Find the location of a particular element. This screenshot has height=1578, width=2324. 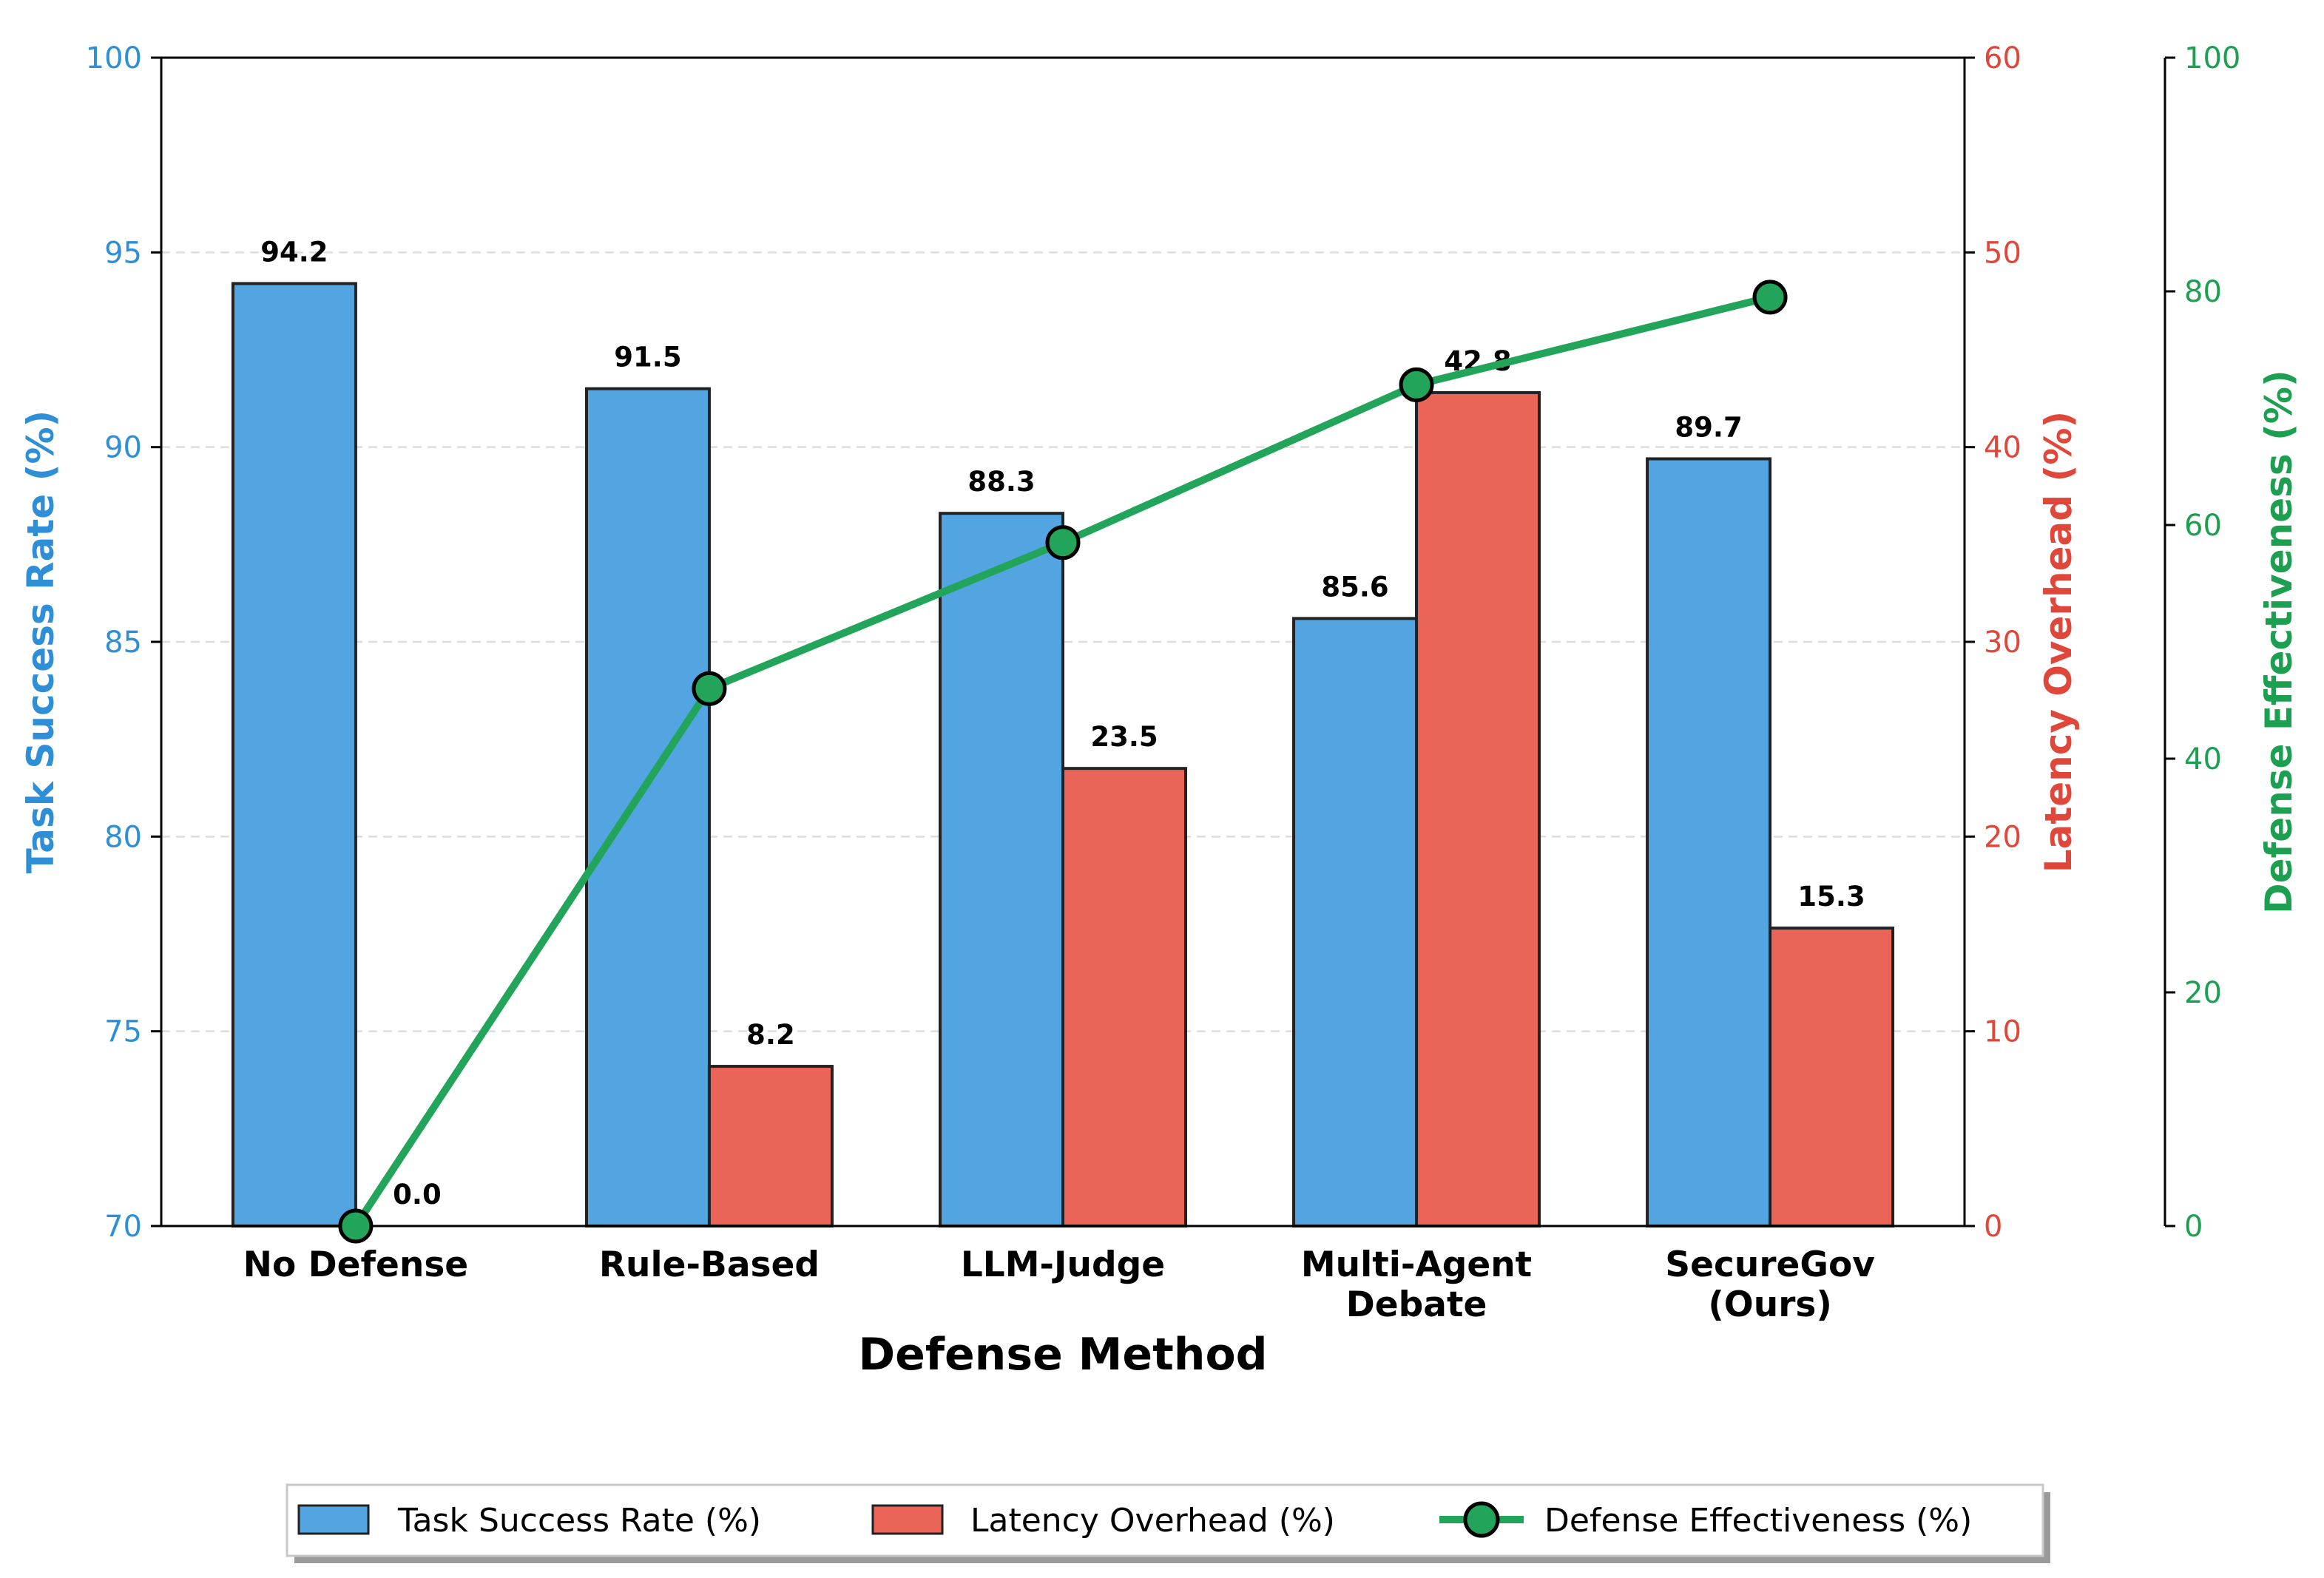

task-success-value-label: 94.2 is located at coordinates (294, 252).